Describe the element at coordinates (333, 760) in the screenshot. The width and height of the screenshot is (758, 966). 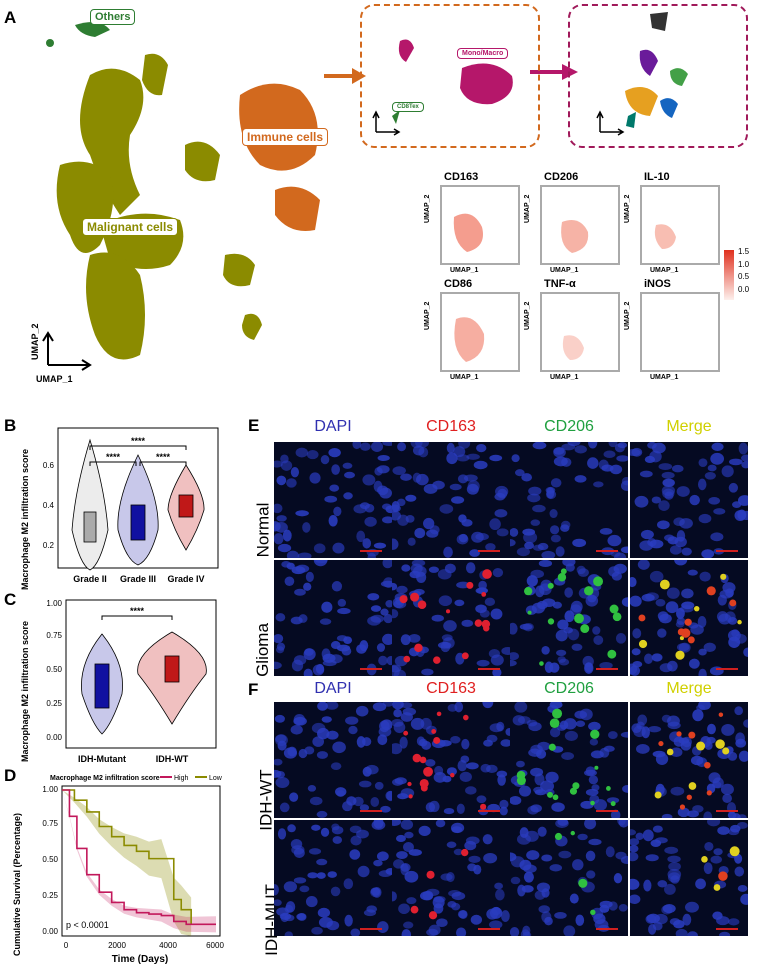
I see `micro-f-wt-dapi` at that location.